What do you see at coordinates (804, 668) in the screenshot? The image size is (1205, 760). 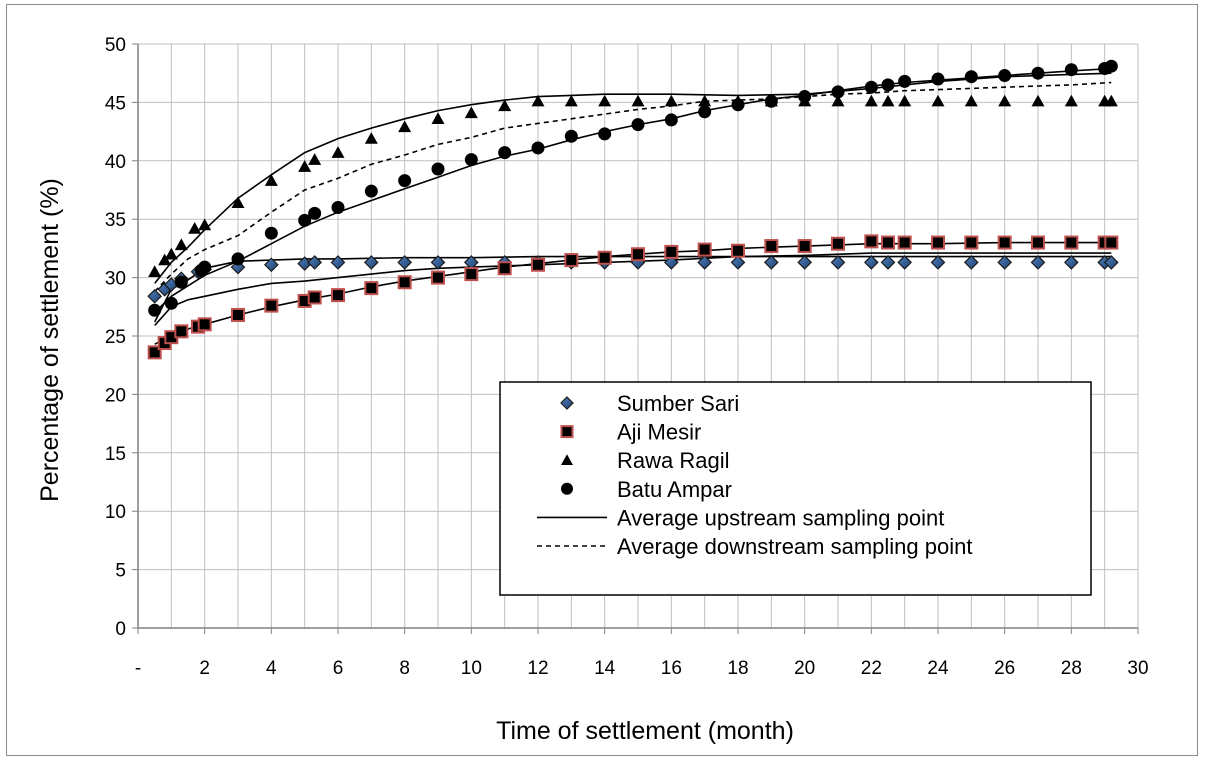 I see `x-tick-label: 20` at bounding box center [804, 668].